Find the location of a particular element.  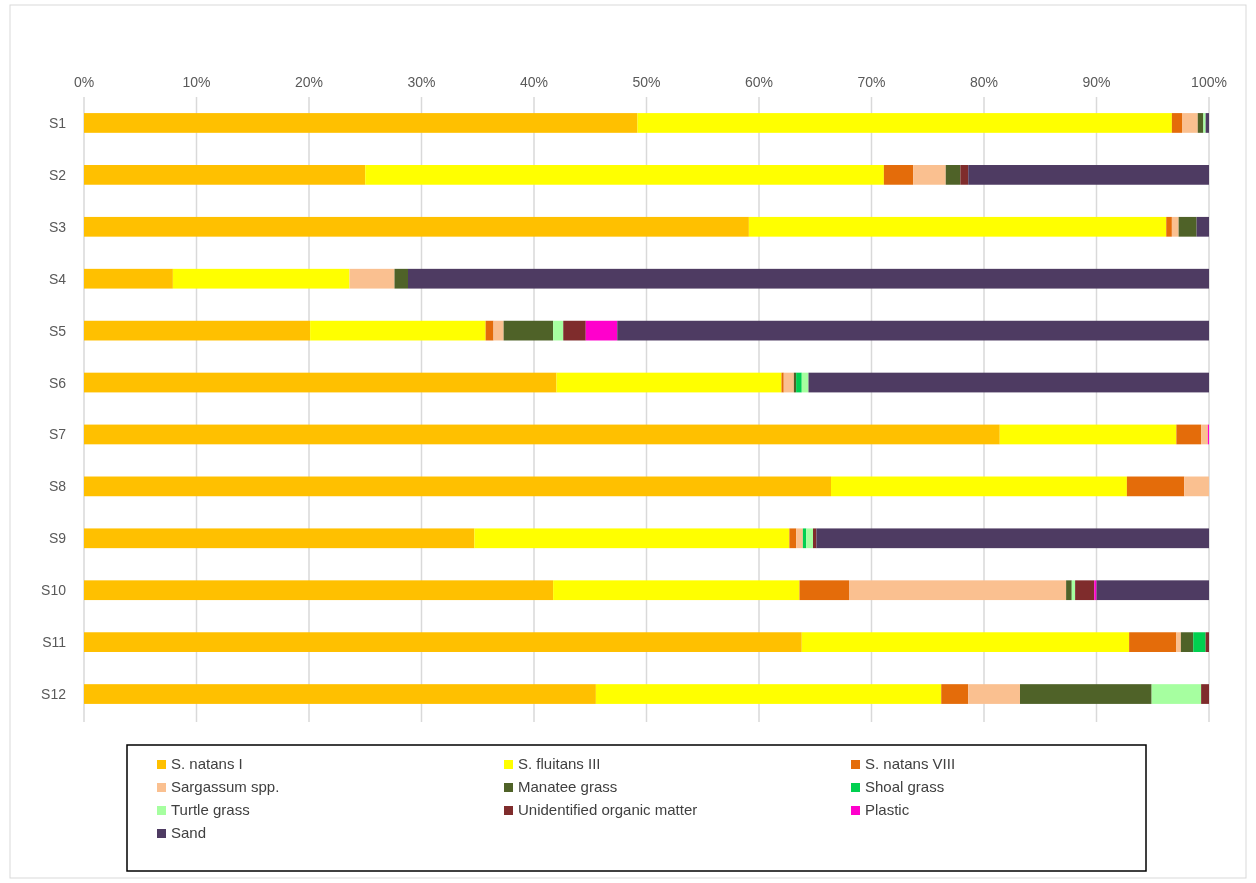

legend-label: Shoal grass is located at coordinates (905, 786).